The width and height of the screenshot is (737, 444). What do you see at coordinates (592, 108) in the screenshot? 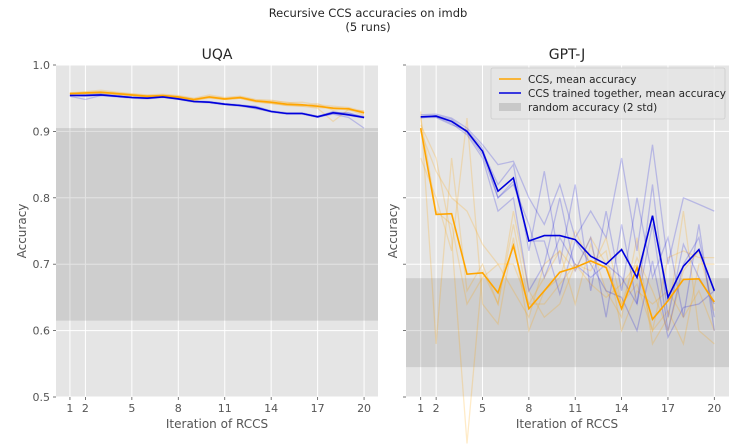
I see `legend-label-random: random accuracy (2 std)` at bounding box center [592, 108].